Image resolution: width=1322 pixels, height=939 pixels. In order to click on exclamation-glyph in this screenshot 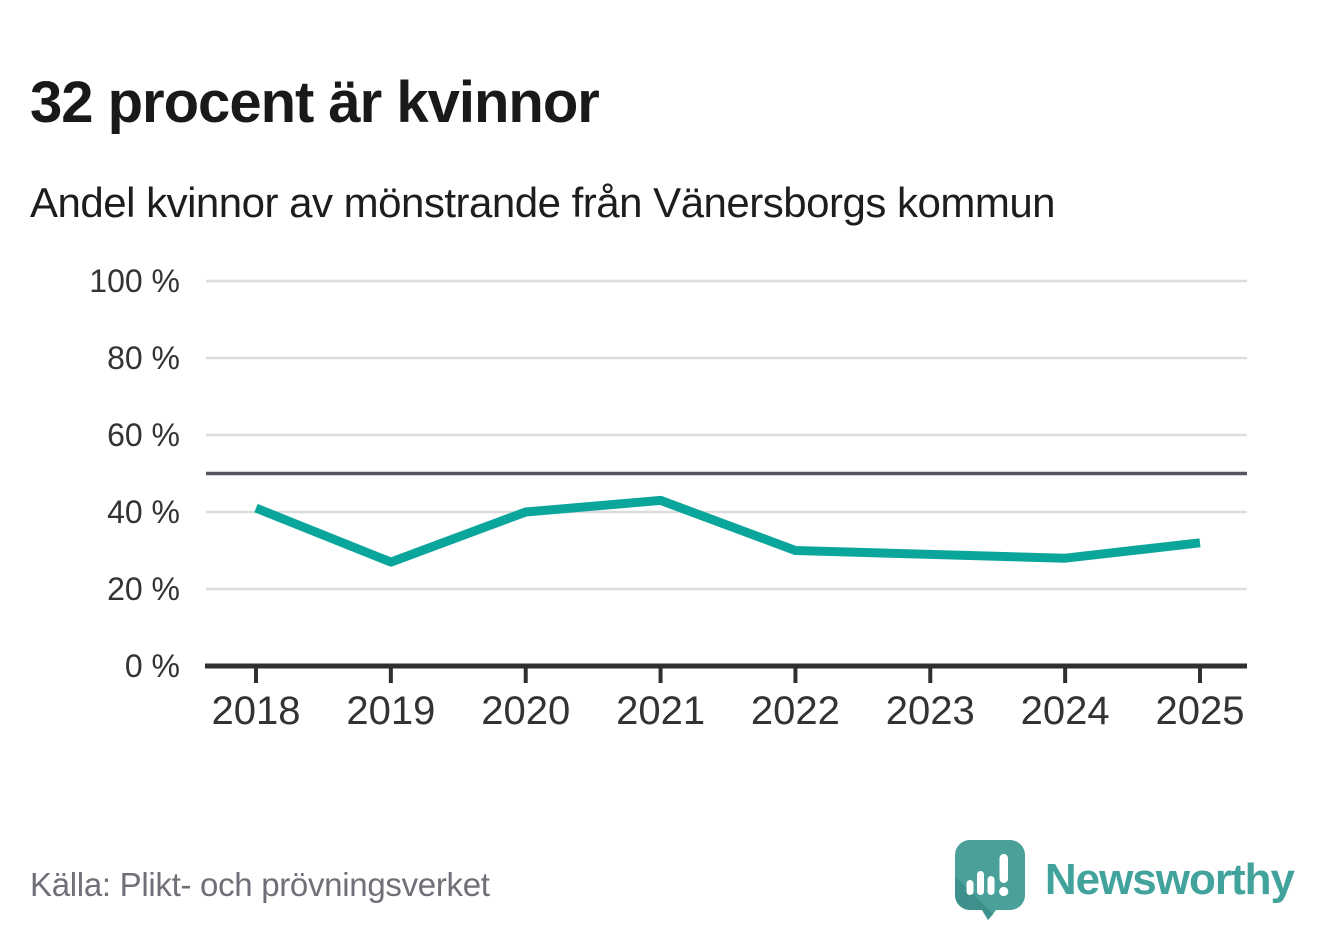, I will do `click(1003, 875)`.